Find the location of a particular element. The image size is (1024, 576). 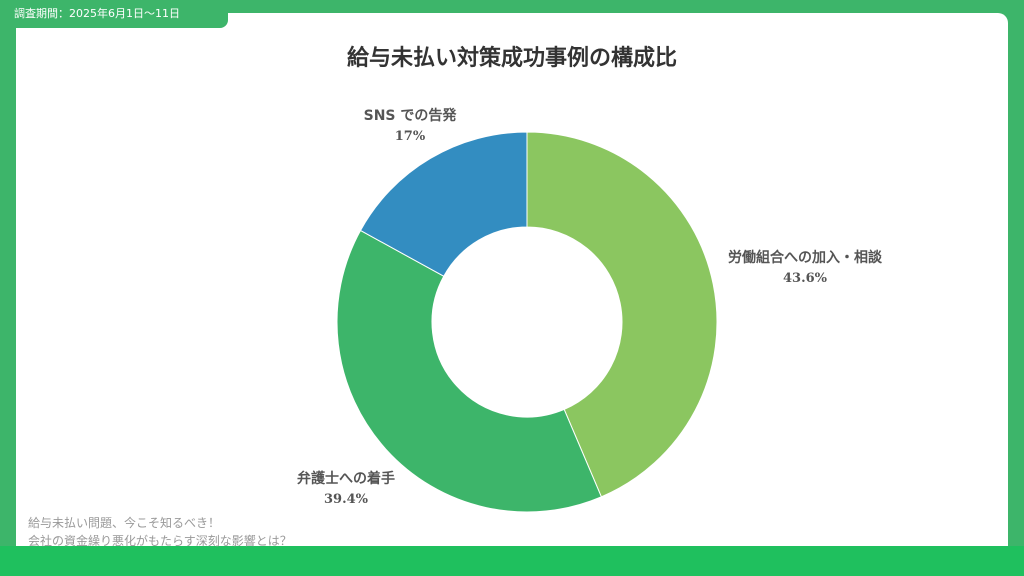

slice-value-1: 43.6% is located at coordinates (805, 278).